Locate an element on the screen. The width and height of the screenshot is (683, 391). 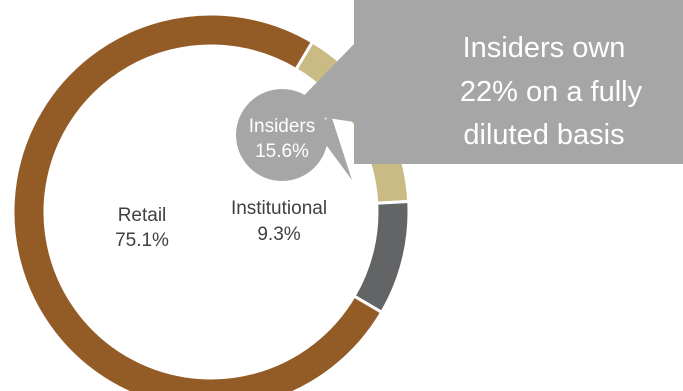
slice-institutional is located at coordinates (381, 257).